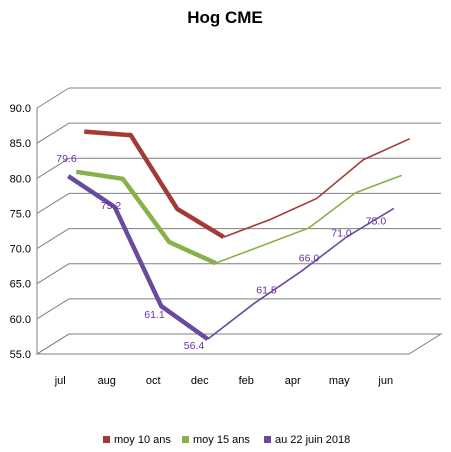  Describe the element at coordinates (221, 440) in the screenshot. I see `legend-label-2: moy 15 ans` at that location.